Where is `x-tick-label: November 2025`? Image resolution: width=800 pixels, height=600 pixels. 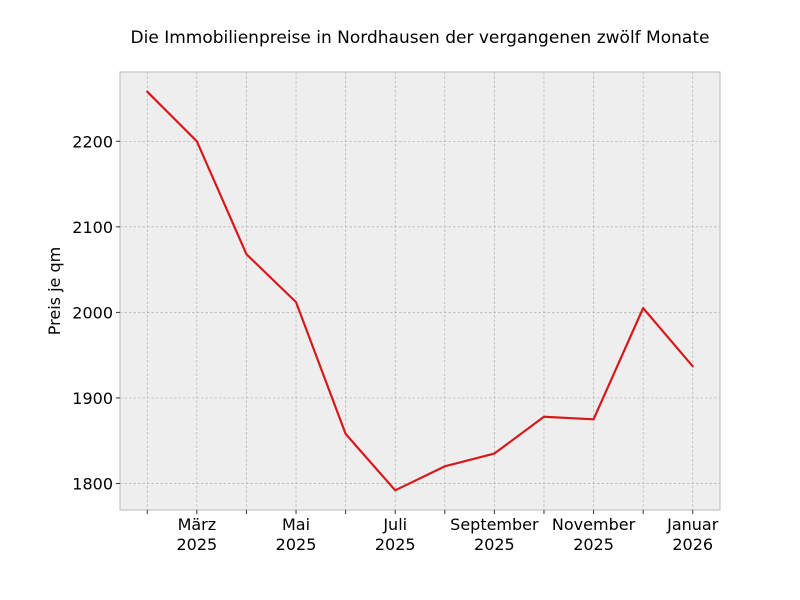
x-tick-label: November 2025 is located at coordinates (594, 534).